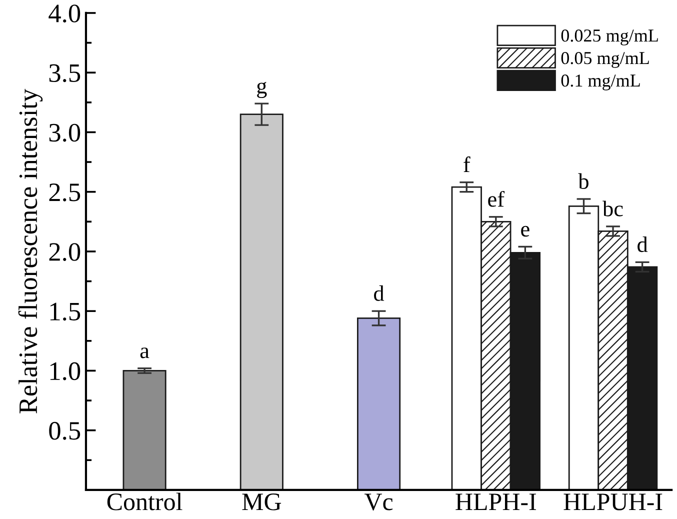  I want to click on data-label: bc, so click(612, 208).